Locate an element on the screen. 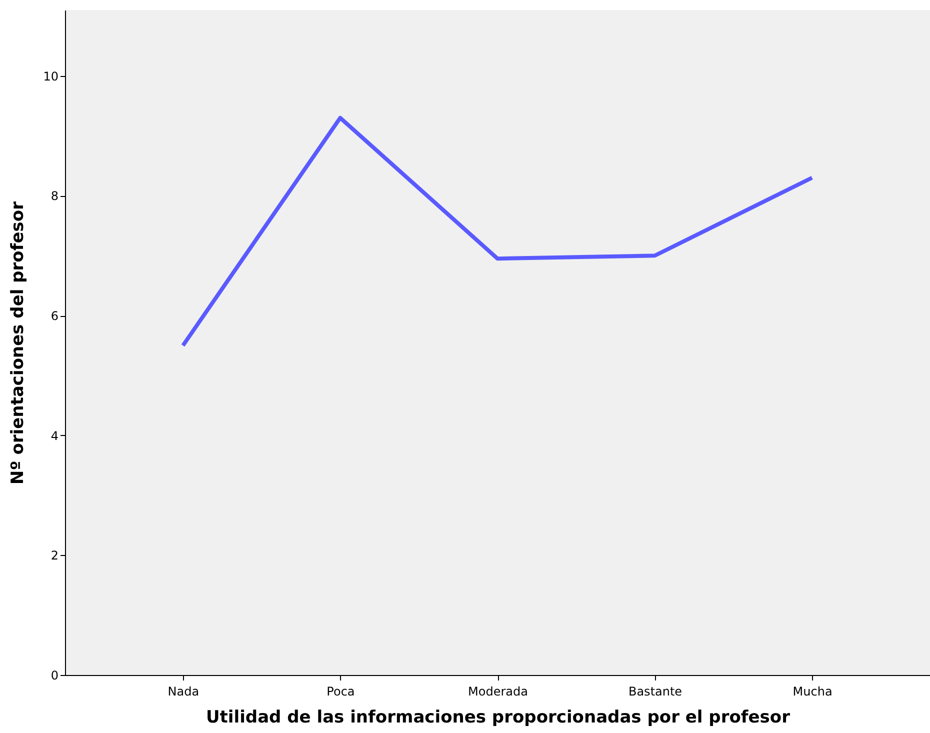 The width and height of the screenshot is (930, 733). y-tick-label: 4 is located at coordinates (54, 435).